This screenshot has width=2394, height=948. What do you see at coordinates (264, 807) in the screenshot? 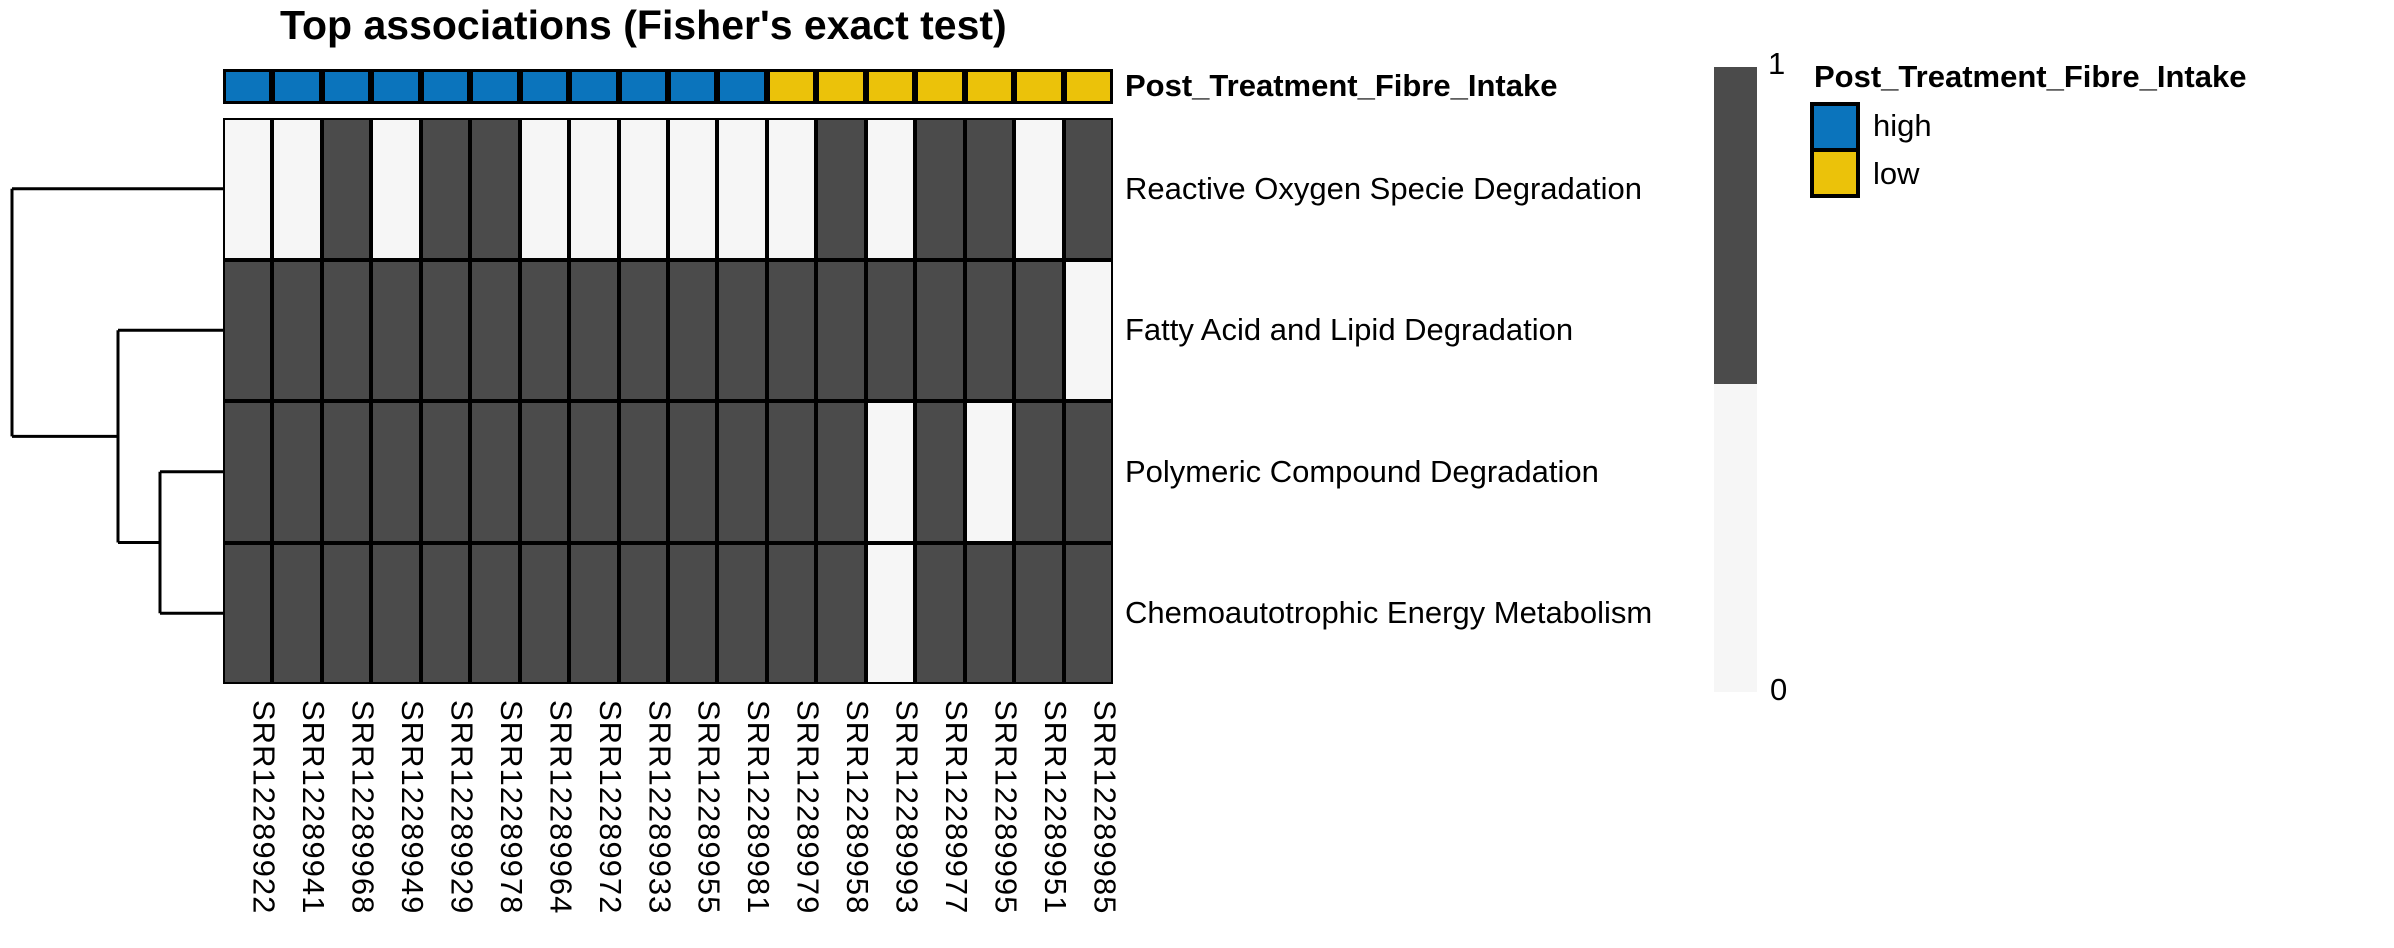
I see `column-label: SRR12289922` at bounding box center [264, 807].